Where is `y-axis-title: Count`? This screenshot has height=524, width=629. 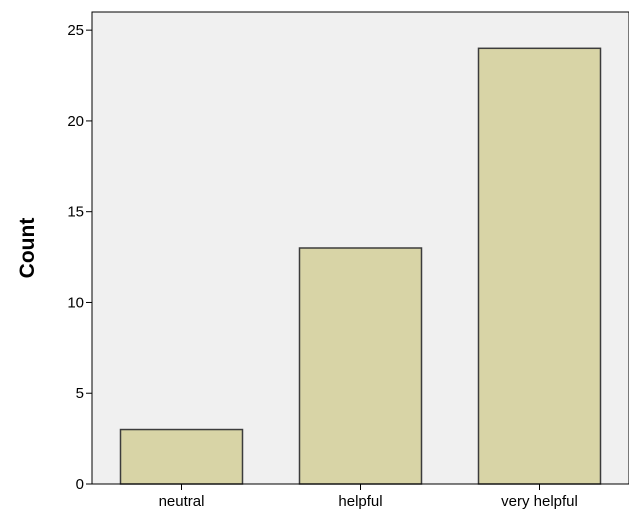
y-axis-title: Count is located at coordinates (27, 248).